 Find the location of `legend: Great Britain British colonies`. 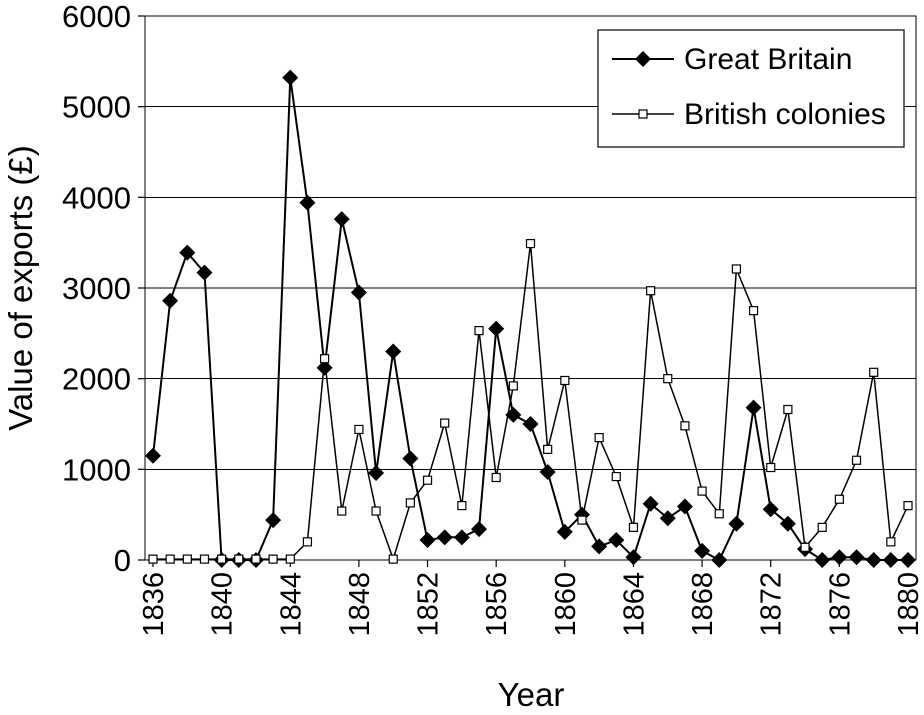

legend: Great Britain British colonies is located at coordinates (751, 88).